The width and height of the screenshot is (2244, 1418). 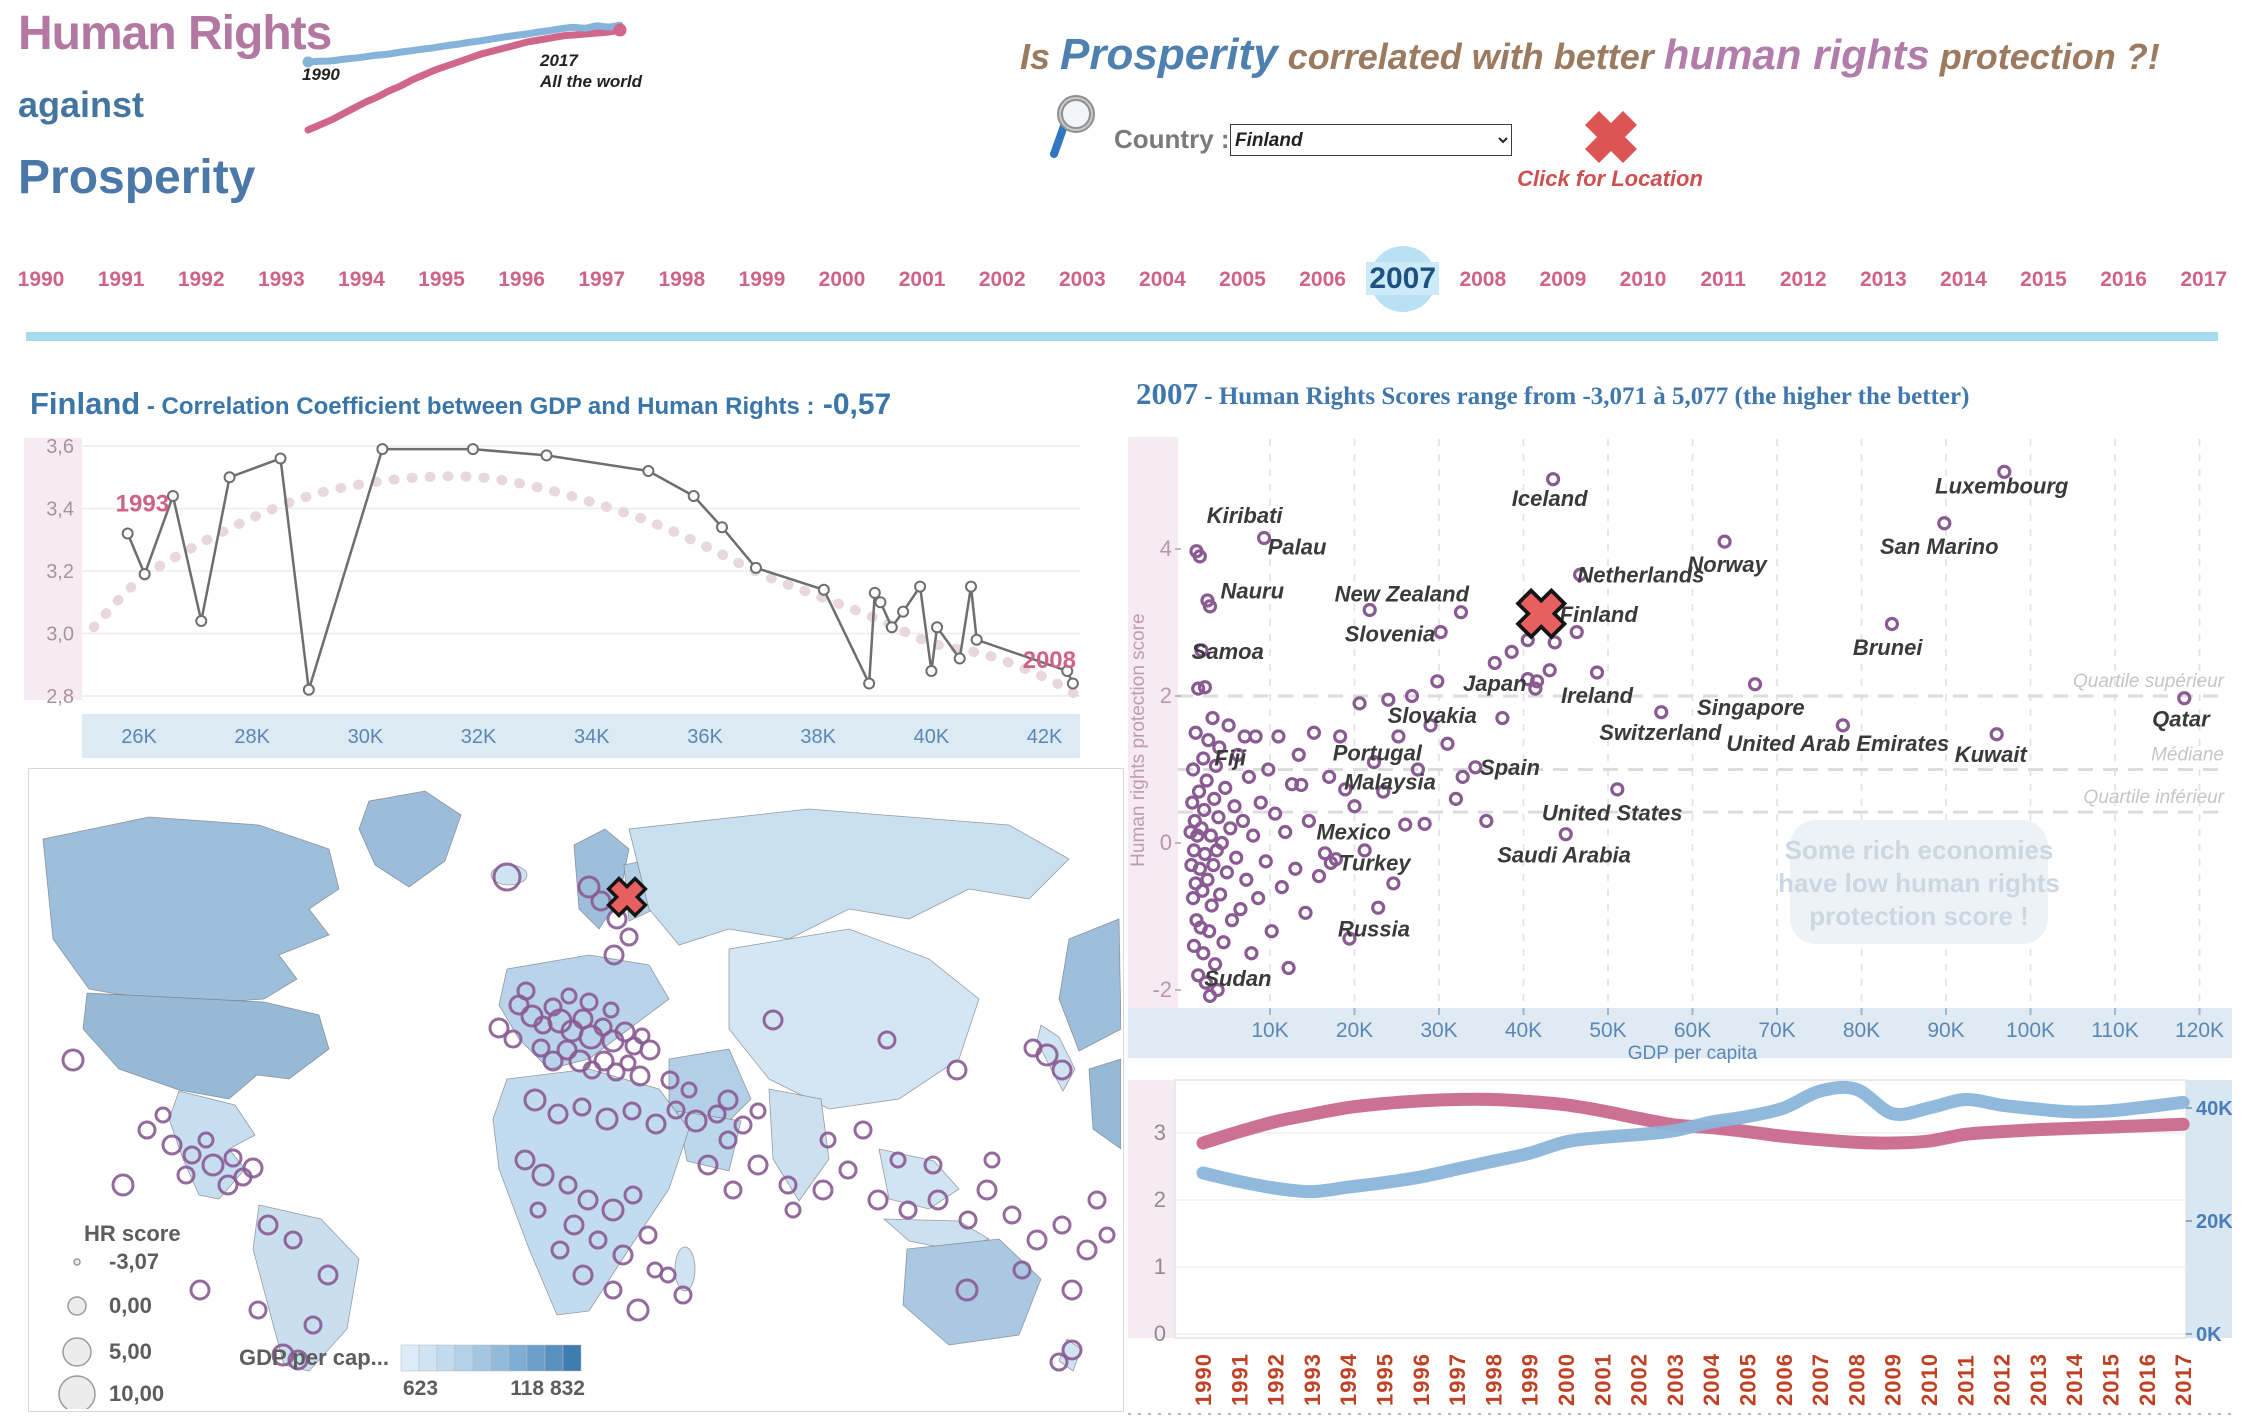 I want to click on map-selected-country-x, so click(x=627, y=897).